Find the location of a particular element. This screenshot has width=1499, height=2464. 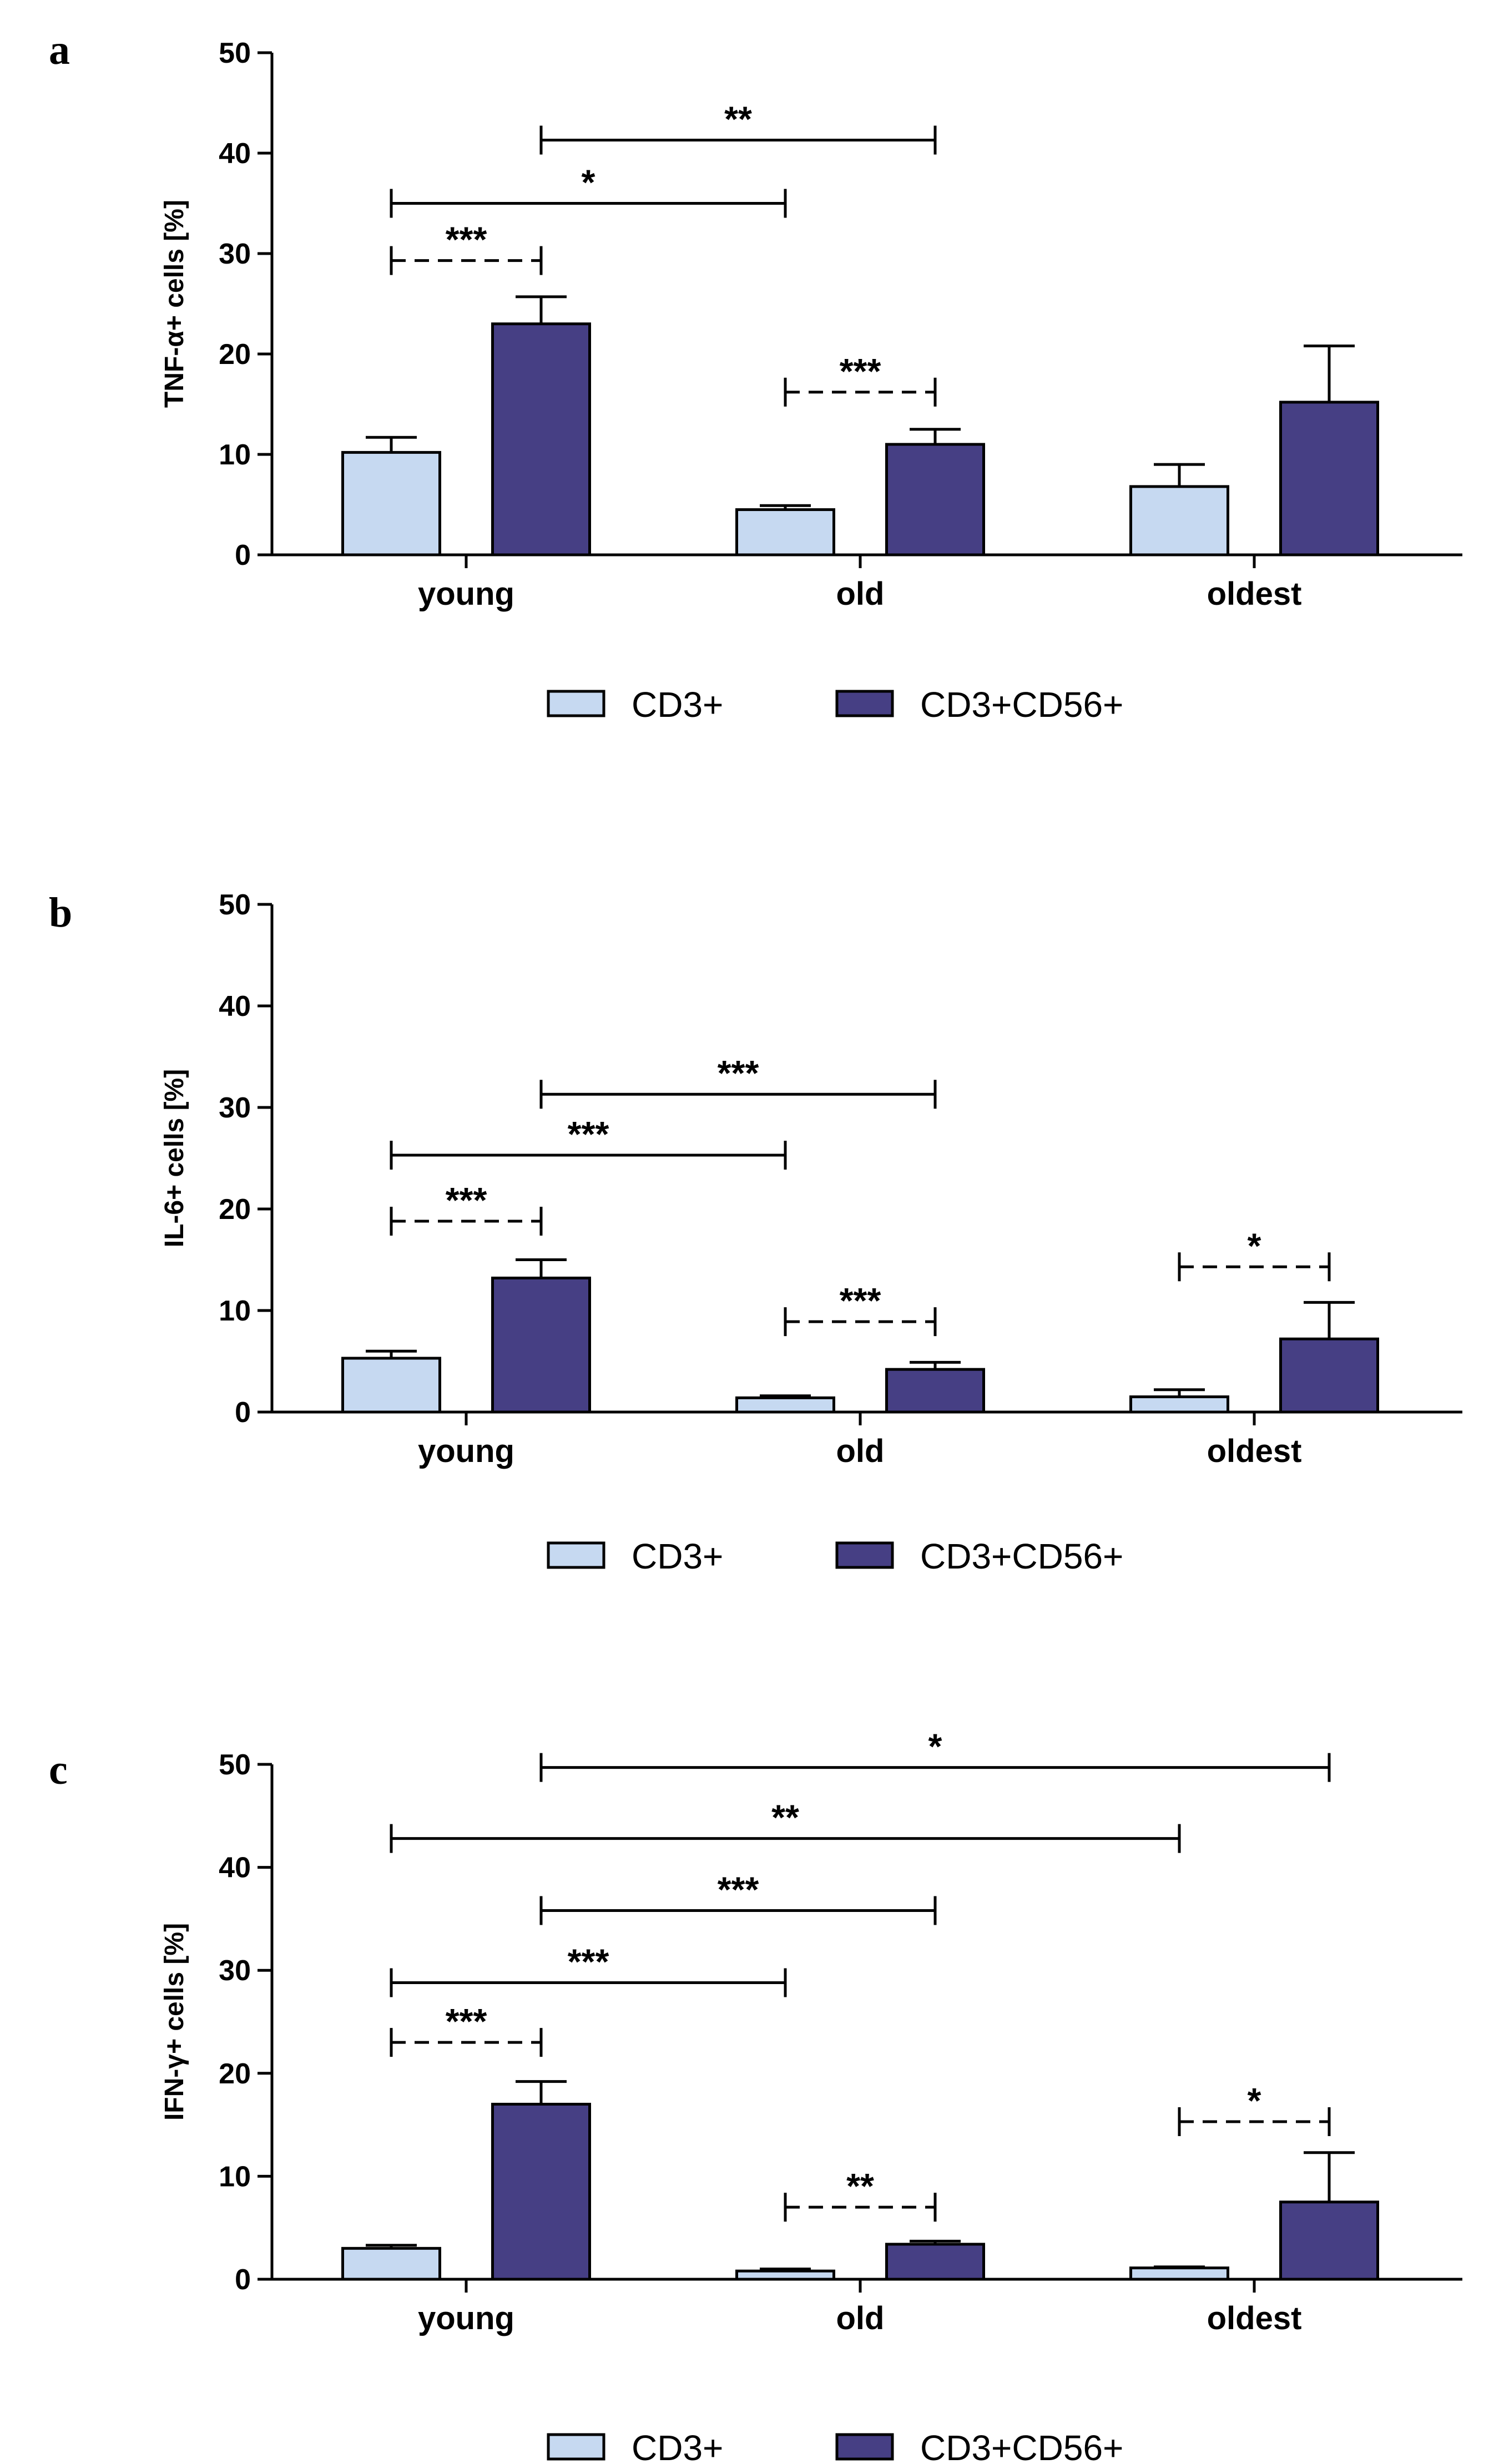

panel-letter: c is located at coordinates (58, 1770).